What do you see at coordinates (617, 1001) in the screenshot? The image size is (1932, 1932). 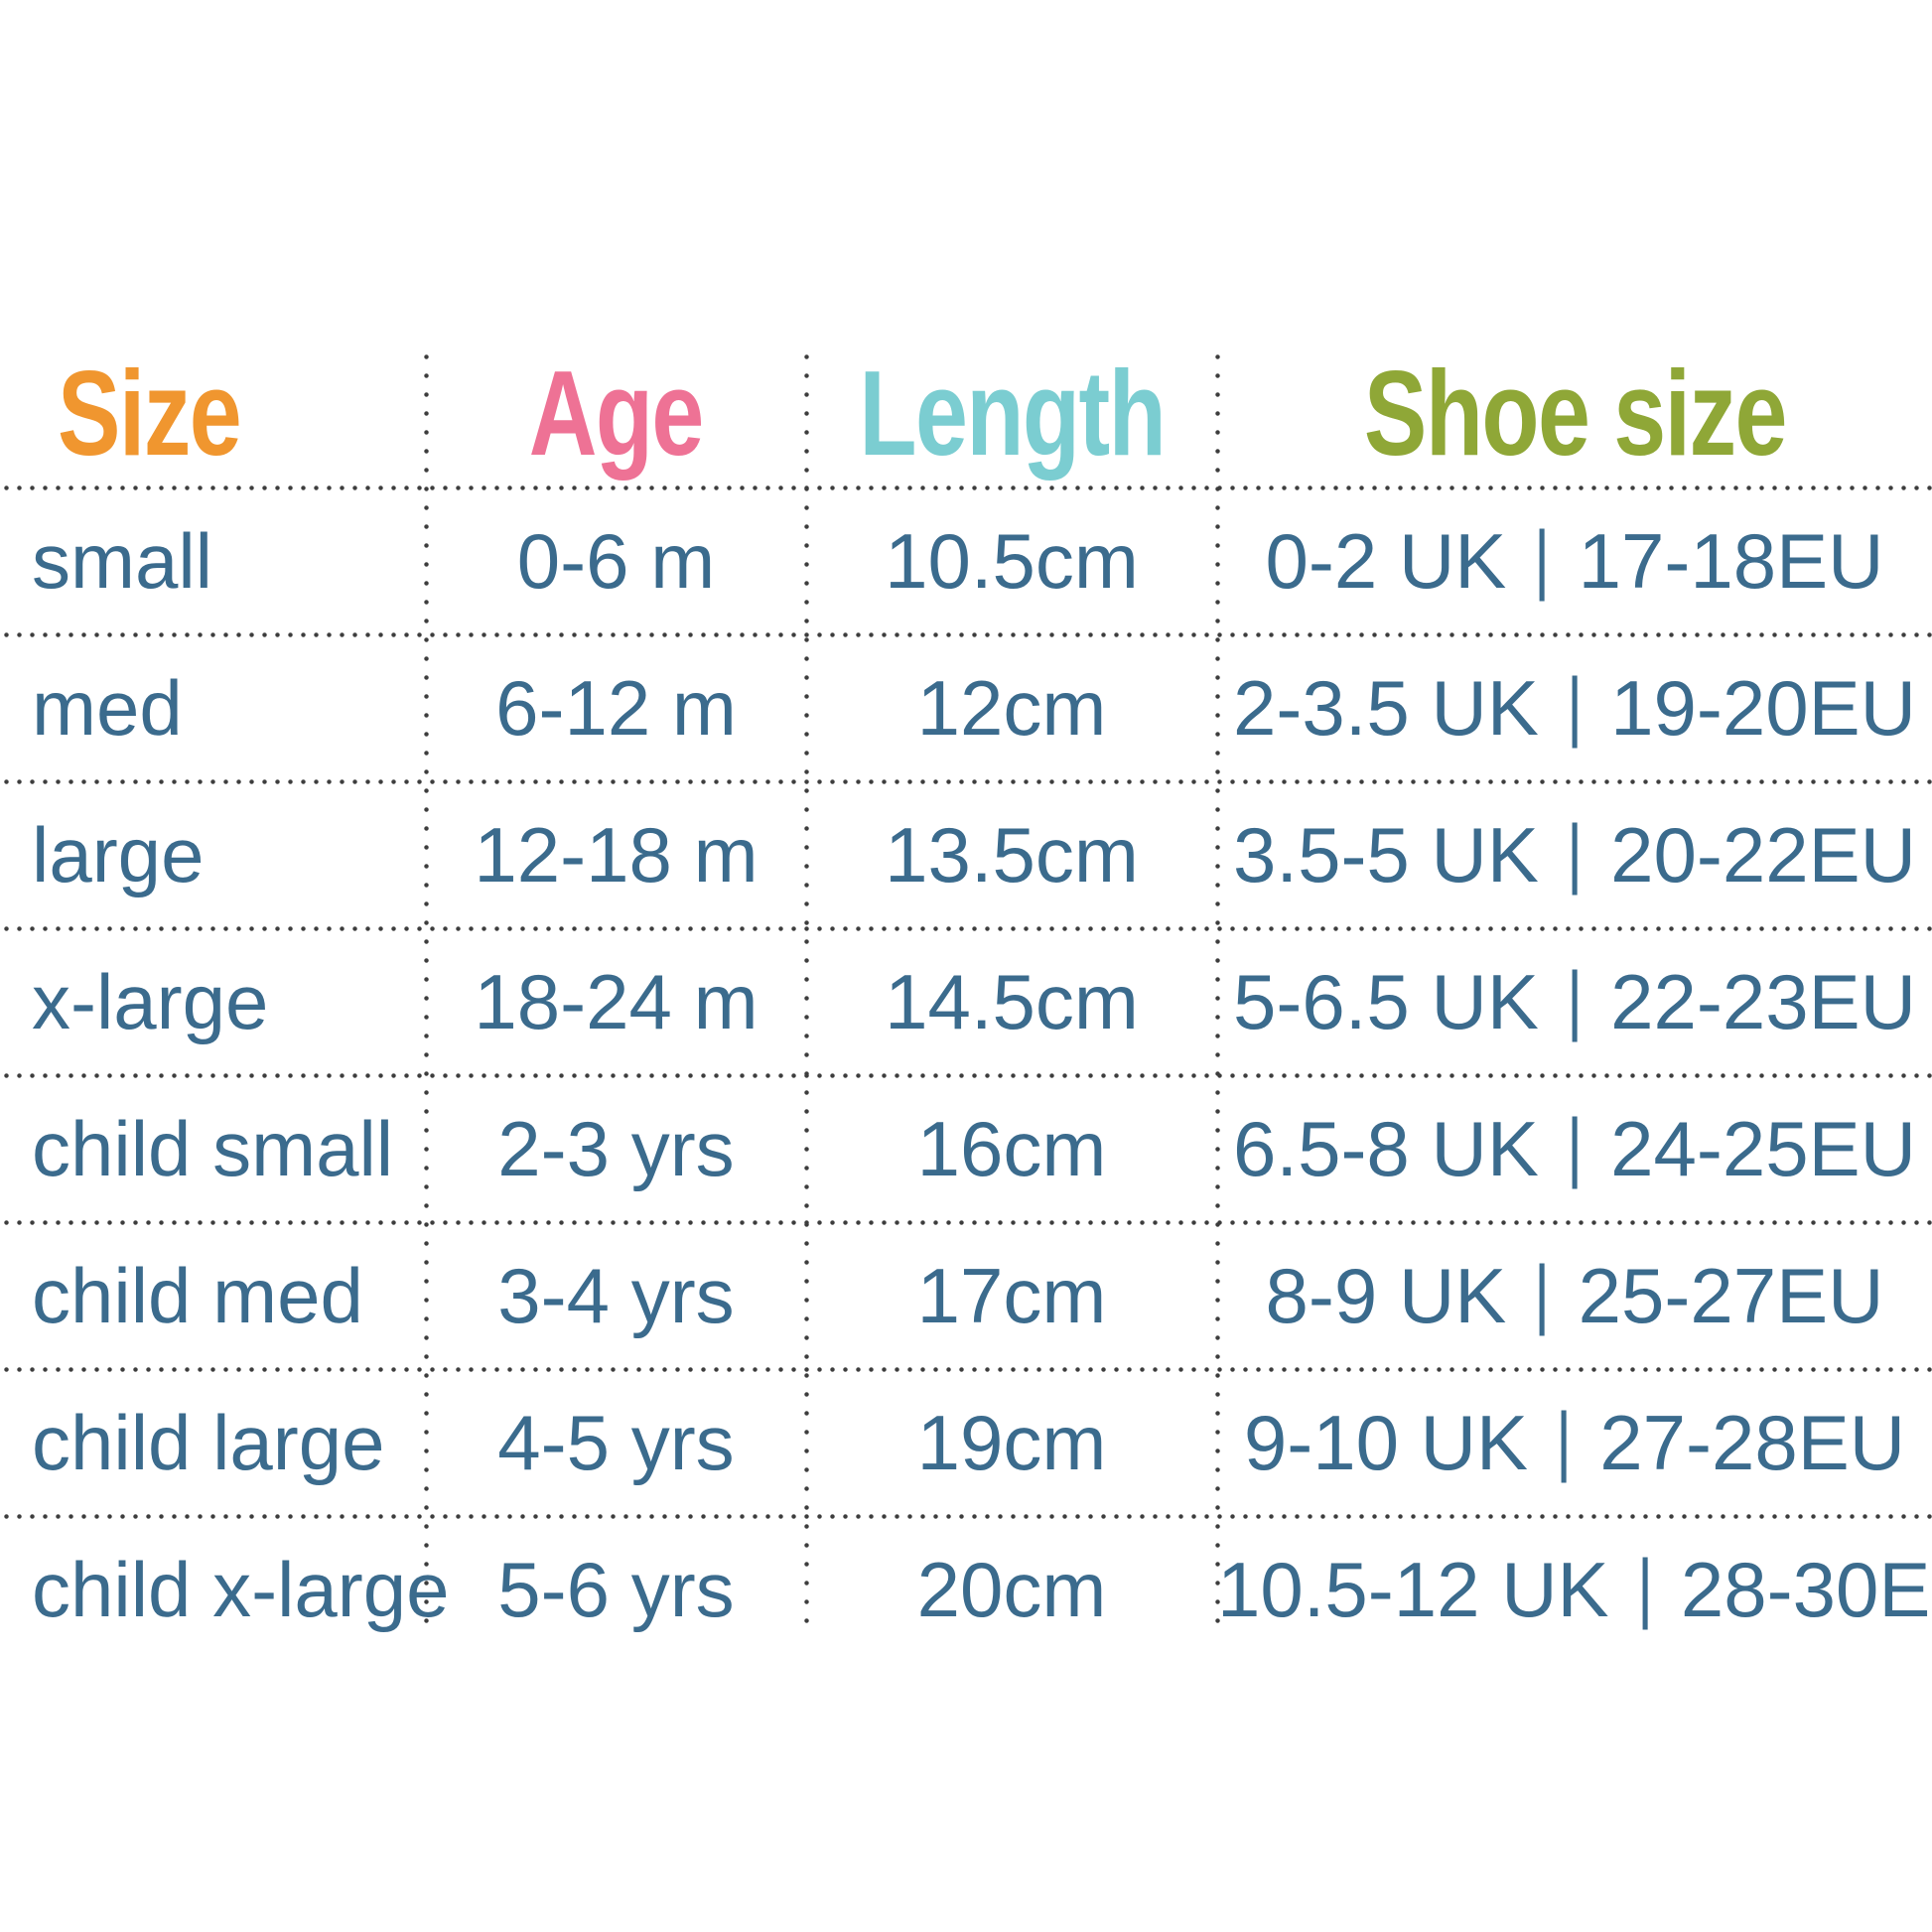 I see `age-cell: 18-24 m` at bounding box center [617, 1001].